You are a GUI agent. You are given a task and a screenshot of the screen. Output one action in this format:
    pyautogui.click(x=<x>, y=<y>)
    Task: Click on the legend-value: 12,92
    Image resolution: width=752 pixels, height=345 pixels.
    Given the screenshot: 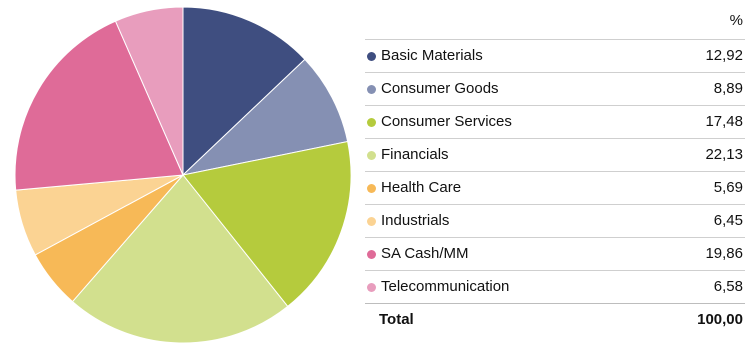 What is the action you would take?
    pyautogui.click(x=724, y=55)
    